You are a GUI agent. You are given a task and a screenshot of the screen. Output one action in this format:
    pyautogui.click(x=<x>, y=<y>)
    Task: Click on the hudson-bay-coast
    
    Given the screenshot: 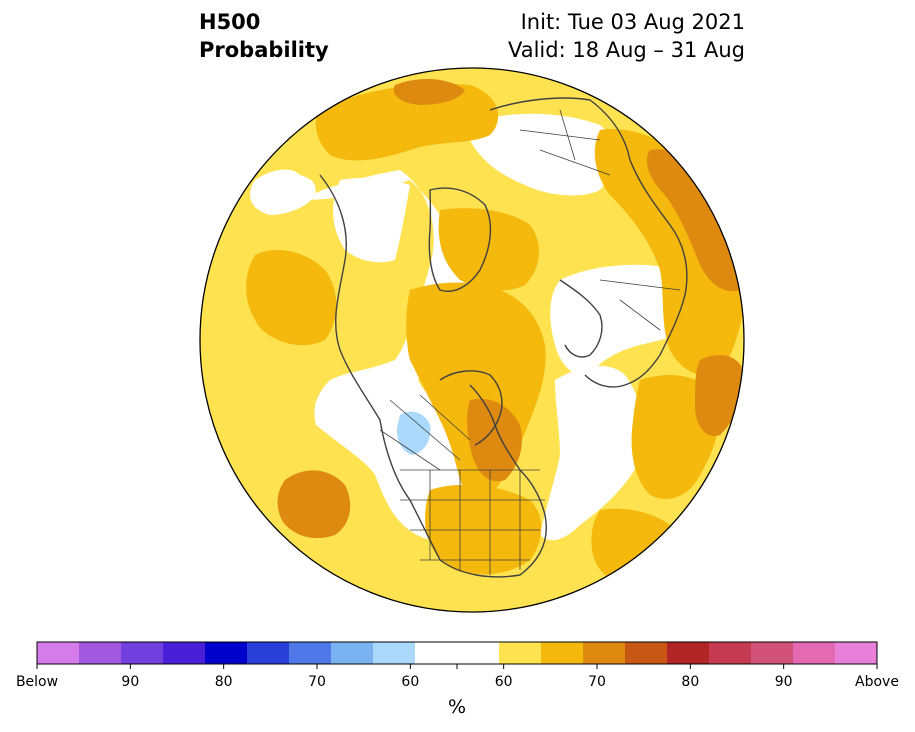 What is the action you would take?
    pyautogui.click(x=471, y=408)
    